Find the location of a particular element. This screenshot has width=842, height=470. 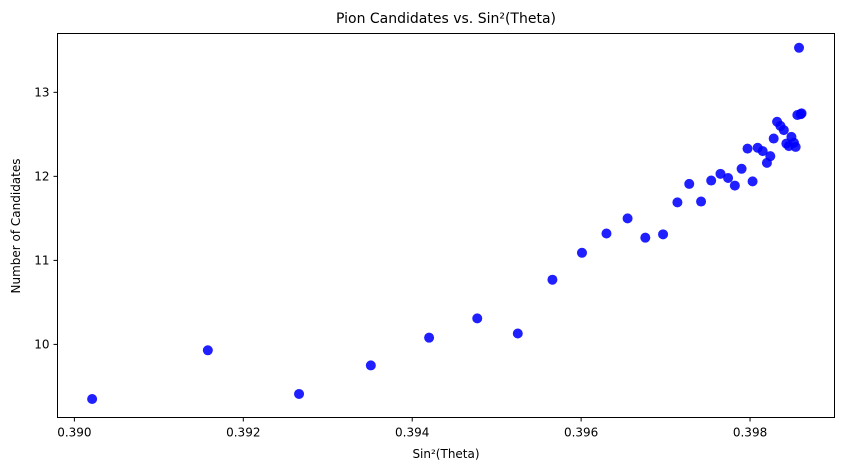

x-tick-label: 0.396 is located at coordinates (581, 433).